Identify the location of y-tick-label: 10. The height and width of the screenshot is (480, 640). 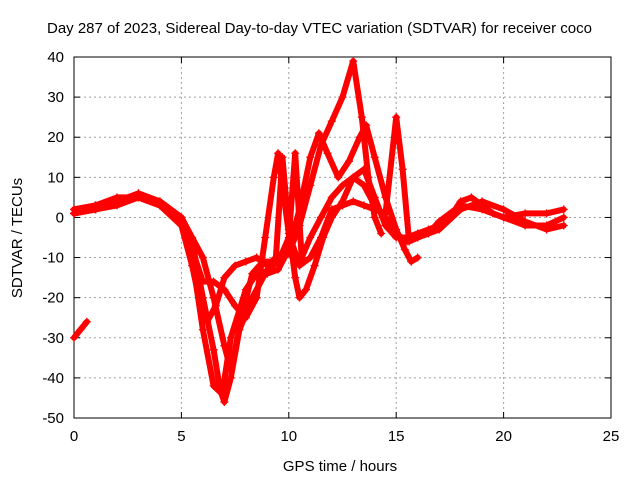
(55, 177).